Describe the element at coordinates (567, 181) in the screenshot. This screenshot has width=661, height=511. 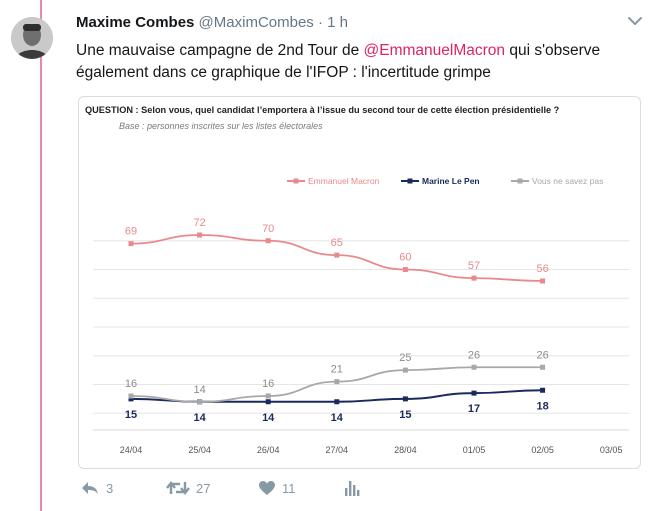
I see `legend-label: Vous ne savez pas` at that location.